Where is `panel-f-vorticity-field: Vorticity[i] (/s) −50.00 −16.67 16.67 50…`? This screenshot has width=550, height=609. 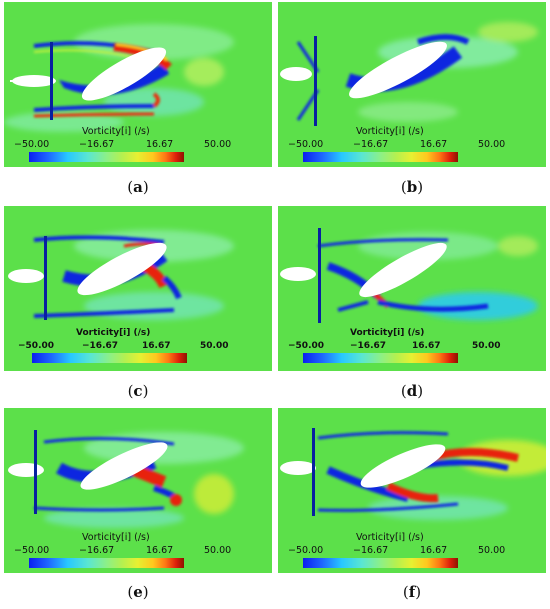 panel-f-vorticity-field: Vorticity[i] (/s) −50.00 −16.67 16.67 50… is located at coordinates (412, 490).